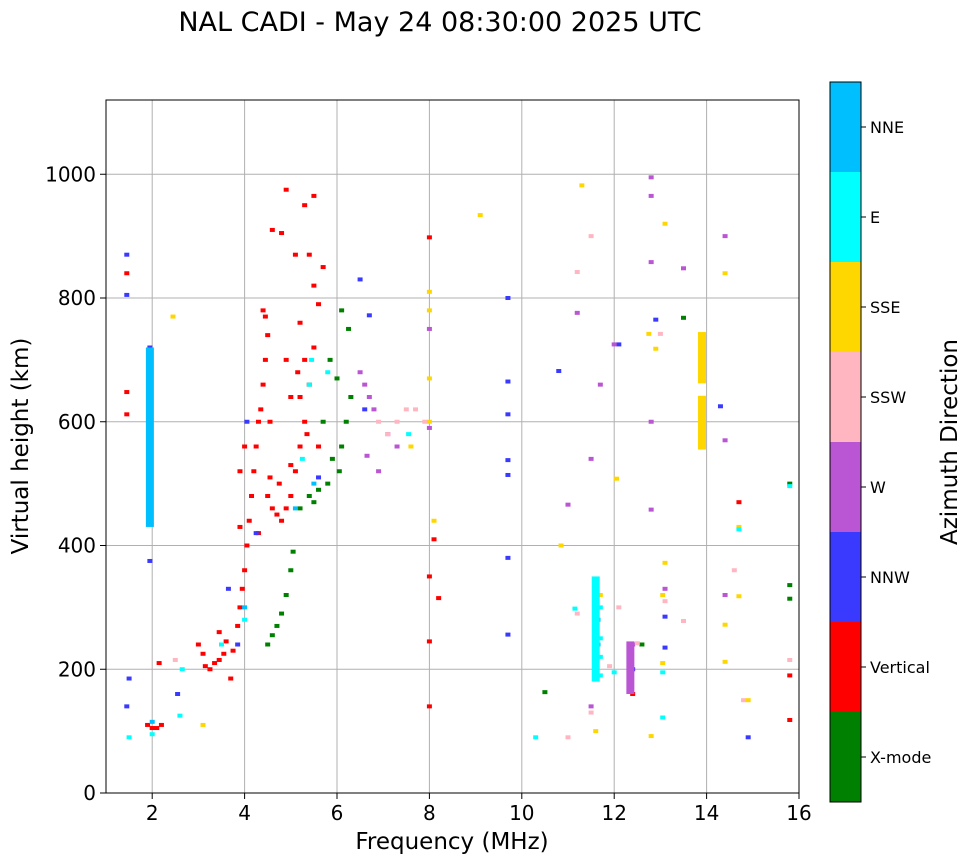  Describe the element at coordinates (429, 813) in the screenshot. I see `x-tick-label: 8` at that location.